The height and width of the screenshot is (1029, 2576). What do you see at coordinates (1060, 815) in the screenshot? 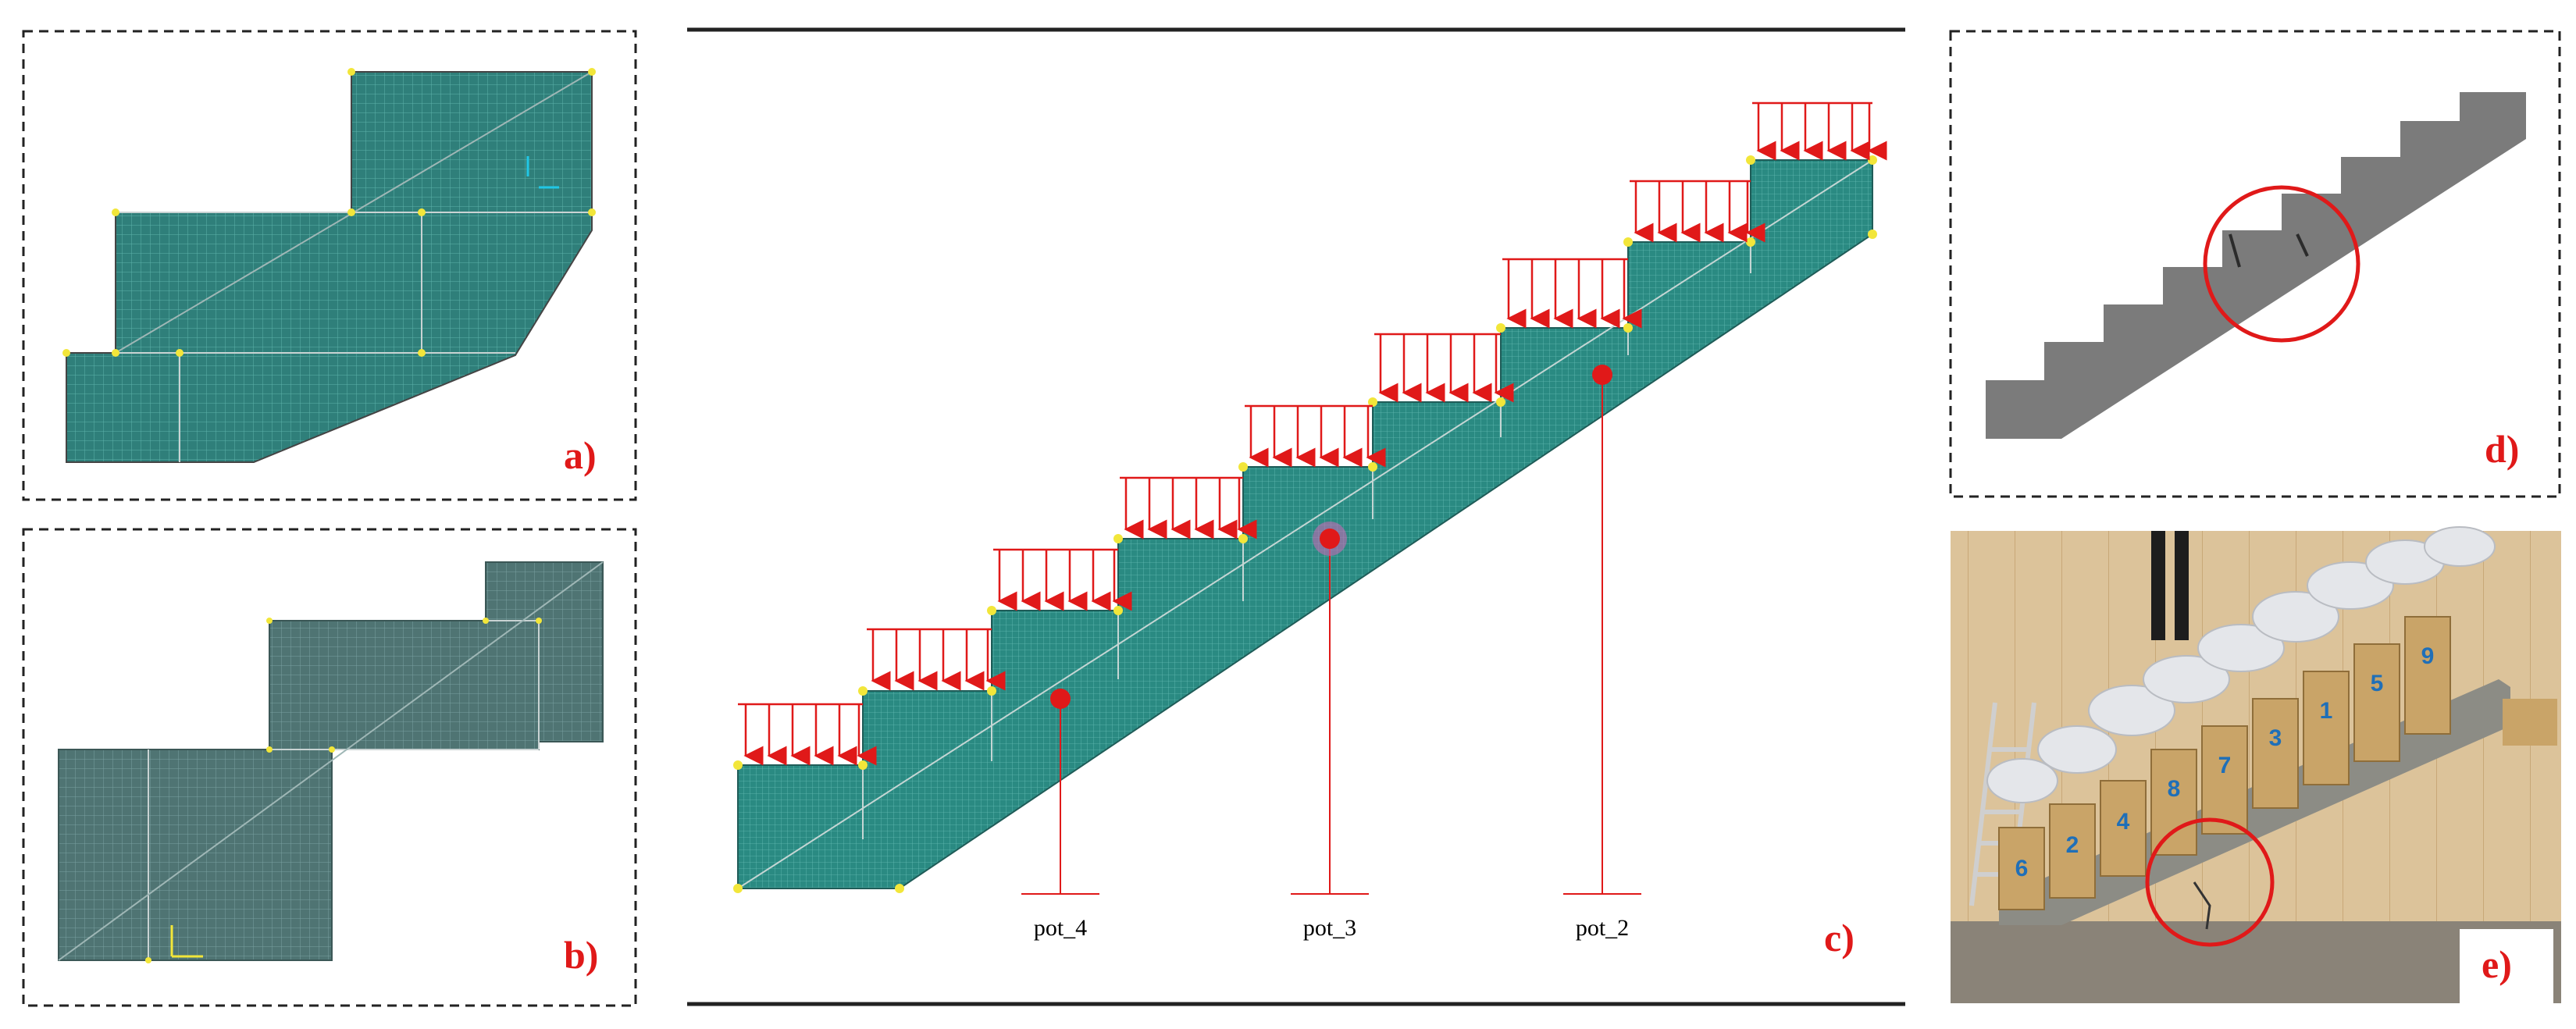
I see `sensor-pot-4: pot_4` at bounding box center [1060, 815].